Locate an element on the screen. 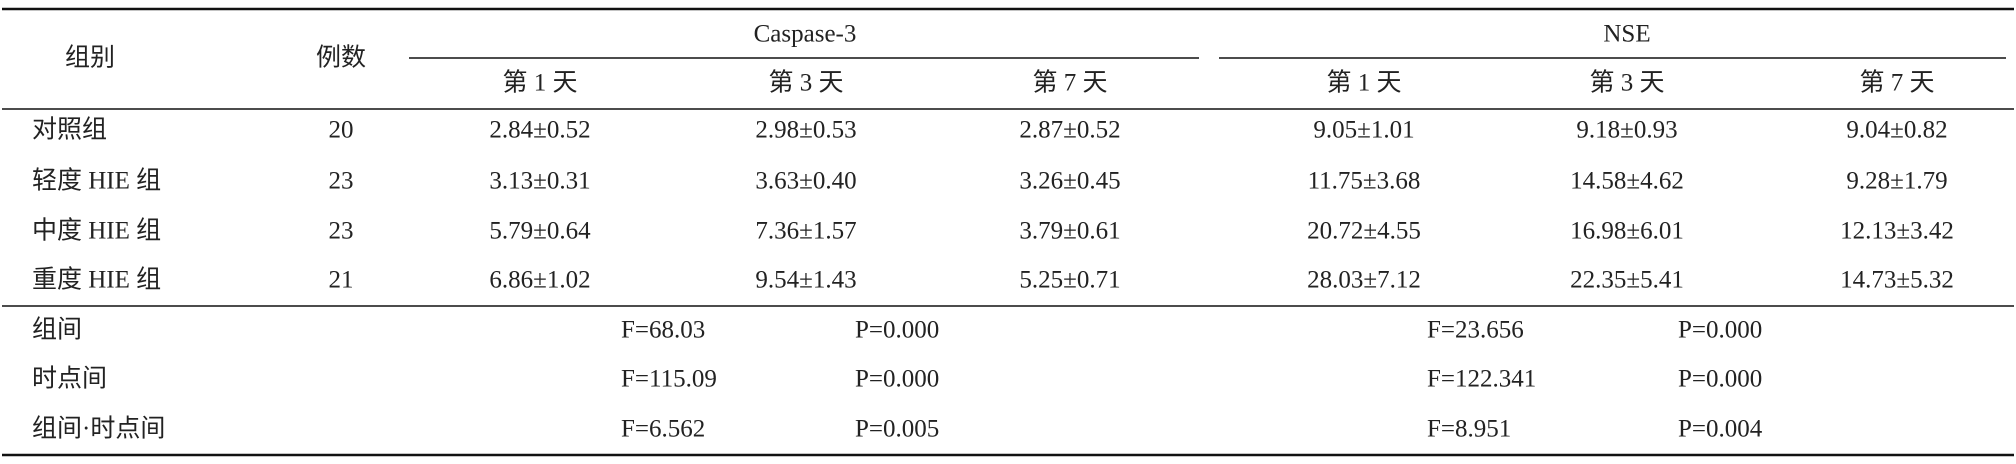 Image resolution: width=2016 pixels, height=464 pixels. cell: 14.73±5.32 is located at coordinates (1897, 280).